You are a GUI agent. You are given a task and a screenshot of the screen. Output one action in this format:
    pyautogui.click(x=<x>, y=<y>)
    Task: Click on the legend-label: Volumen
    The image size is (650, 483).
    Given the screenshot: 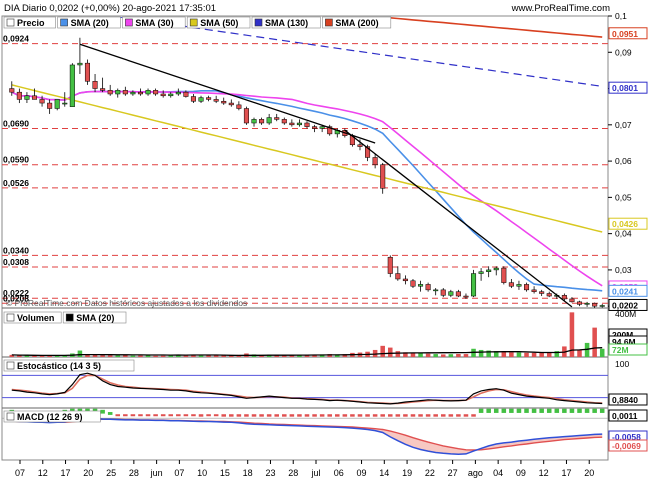 What is the action you would take?
    pyautogui.click(x=35, y=318)
    